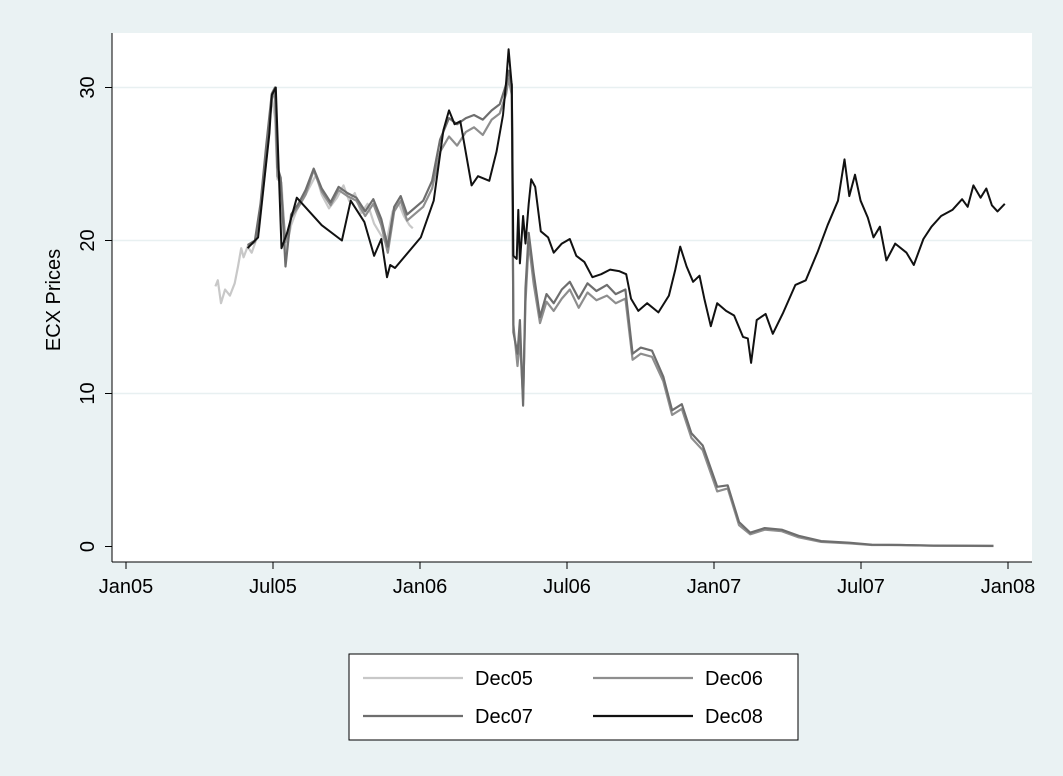 The height and width of the screenshot is (776, 1063). What do you see at coordinates (314, 200) in the screenshot?
I see `series-line-dec05` at bounding box center [314, 200].